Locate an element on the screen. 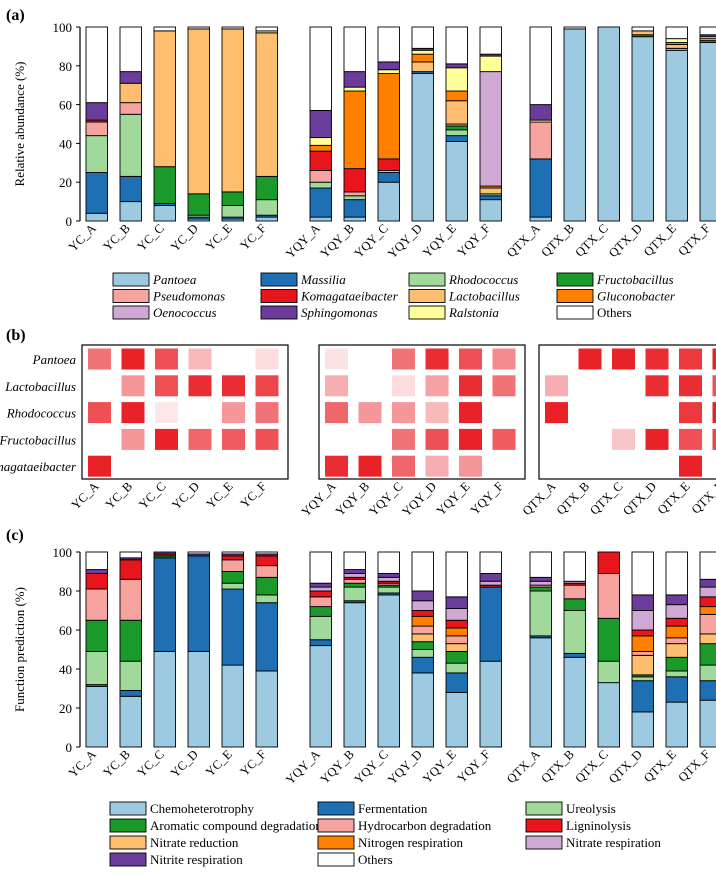 The image size is (716, 876). legend-label-pantoea: Pantoea is located at coordinates (174, 279).